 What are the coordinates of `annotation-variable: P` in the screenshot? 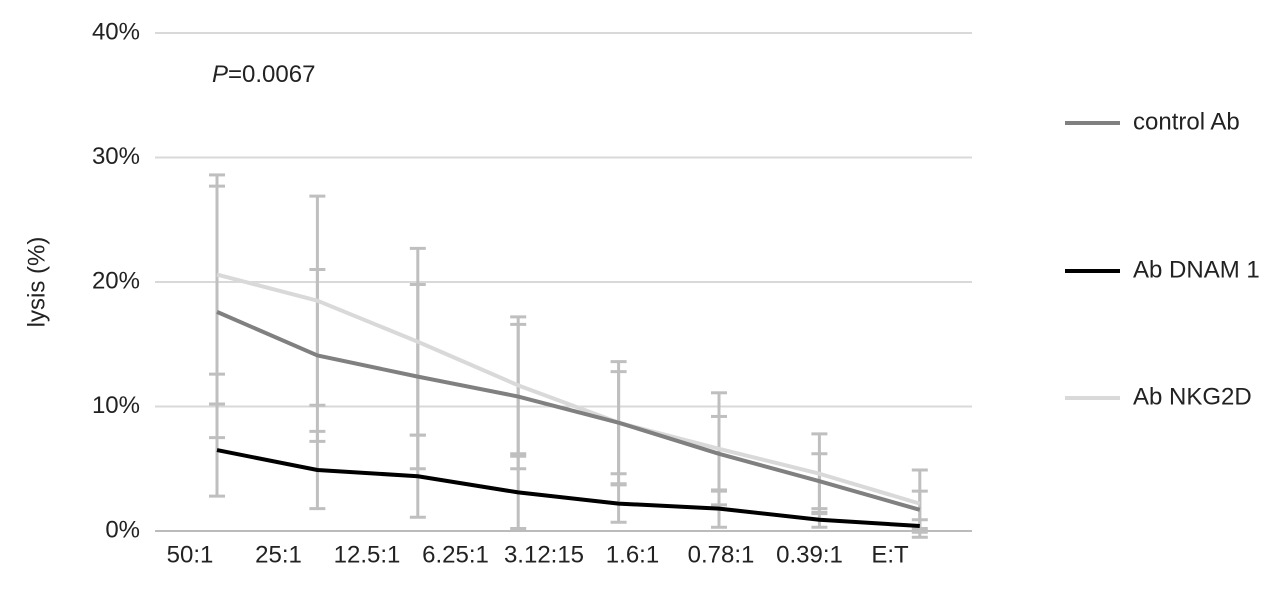 It's located at (220, 74).